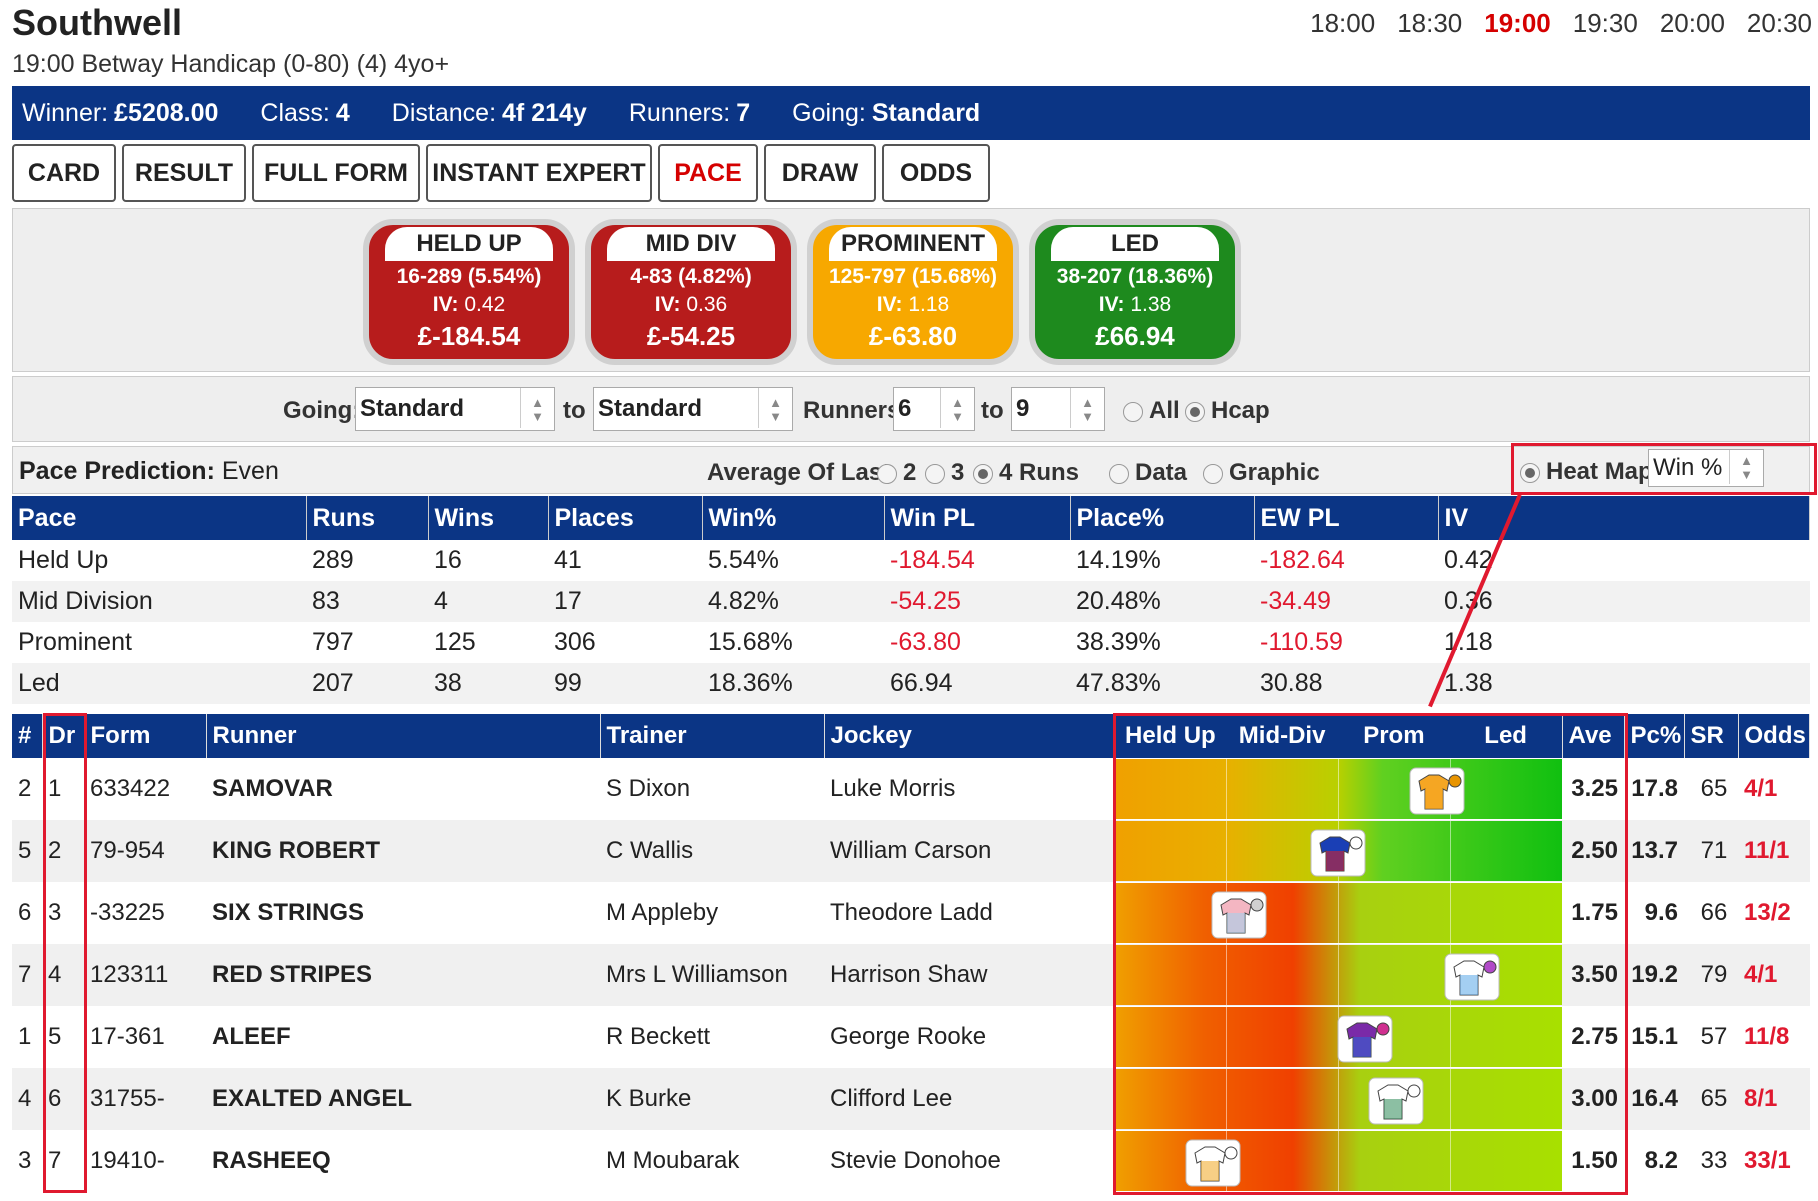 This screenshot has height=1201, width=1818. What do you see at coordinates (1624, 518) in the screenshot?
I see `col-header: IV` at bounding box center [1624, 518].